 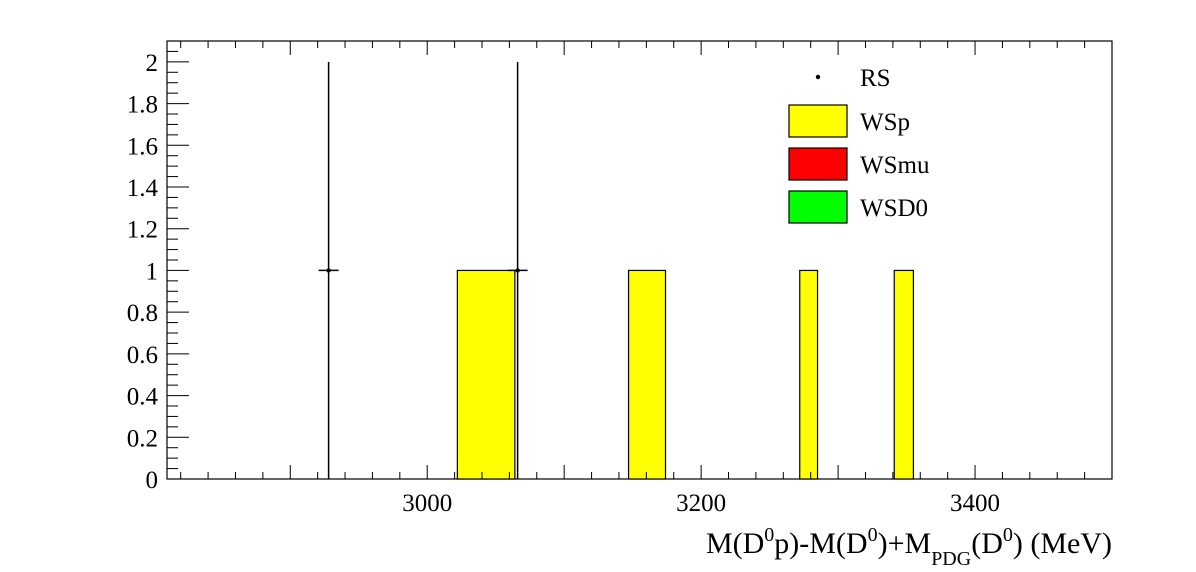 What do you see at coordinates (859, 144) in the screenshot?
I see `legend: RS WSp WSmu WSD0` at bounding box center [859, 144].